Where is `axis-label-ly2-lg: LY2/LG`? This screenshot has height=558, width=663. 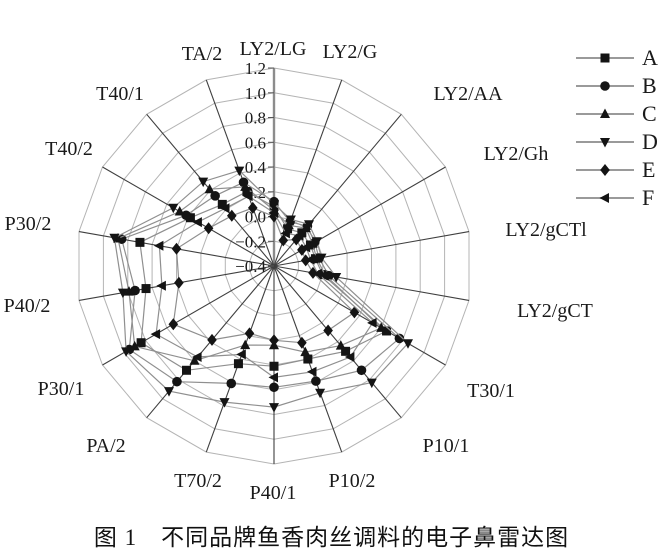 axis-label-ly2-lg: LY2/LG is located at coordinates (273, 49).